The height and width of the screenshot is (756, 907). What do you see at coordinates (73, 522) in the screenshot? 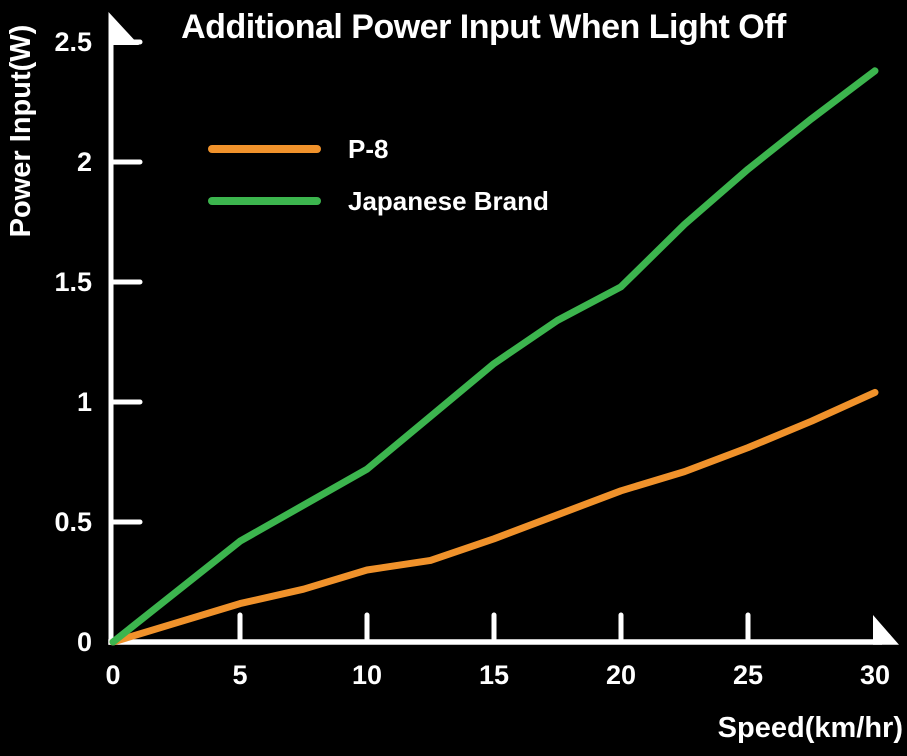
I see `y-tick-label: 0.5` at bounding box center [73, 522].